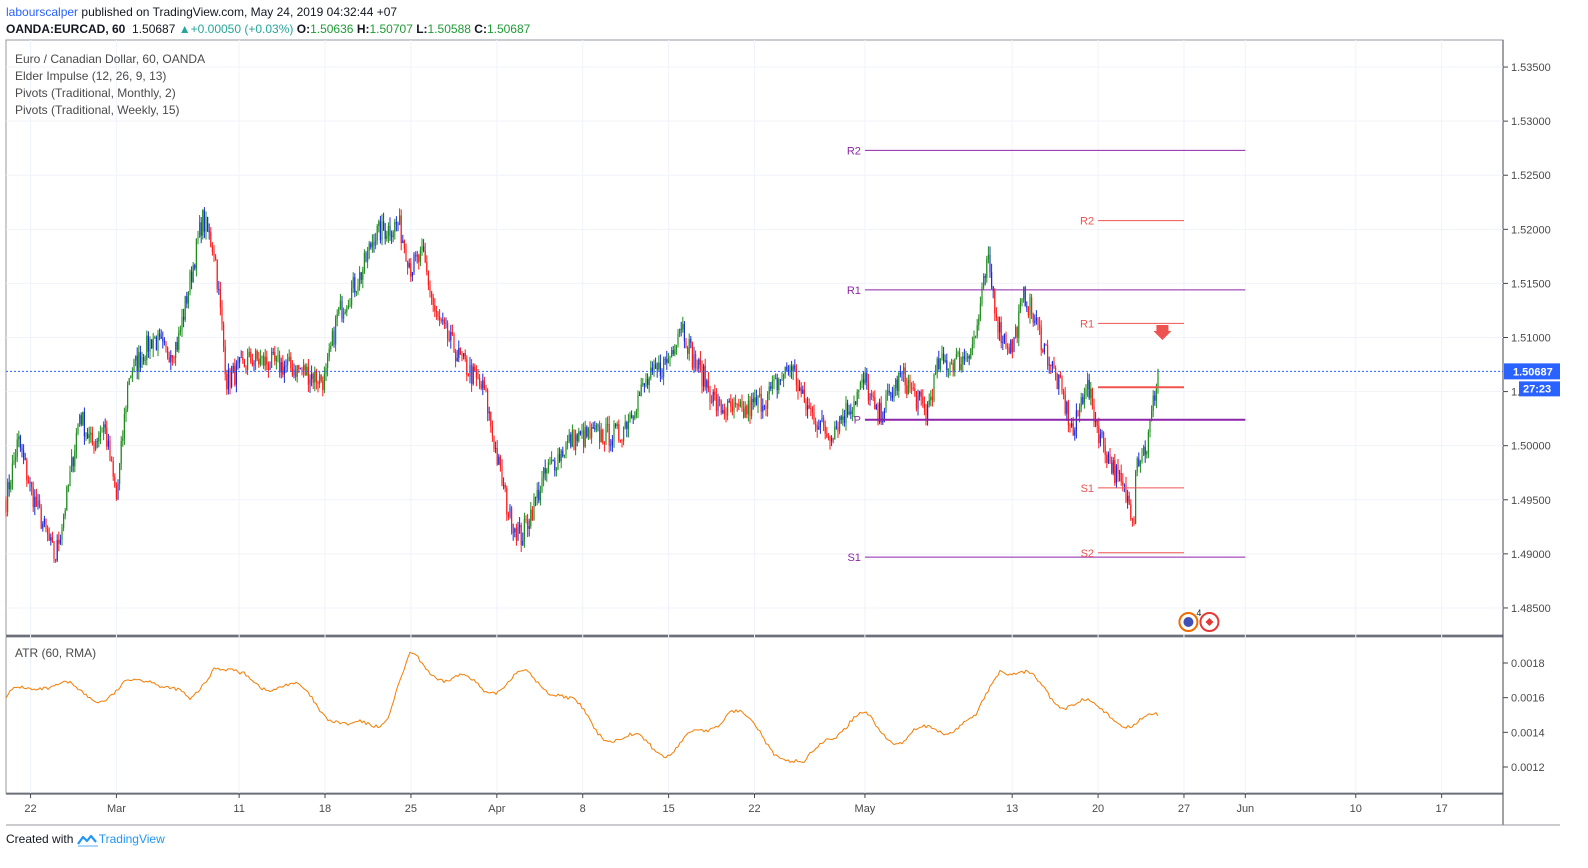 This screenshot has width=1588, height=868. What do you see at coordinates (1528, 733) in the screenshot?
I see `atr-tick-label: 0.0014` at bounding box center [1528, 733].